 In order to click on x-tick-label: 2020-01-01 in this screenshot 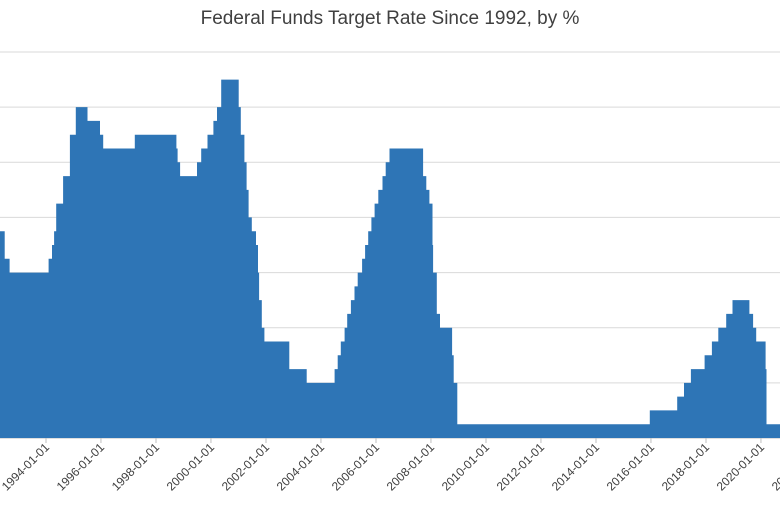, I will do `click(741, 467)`.